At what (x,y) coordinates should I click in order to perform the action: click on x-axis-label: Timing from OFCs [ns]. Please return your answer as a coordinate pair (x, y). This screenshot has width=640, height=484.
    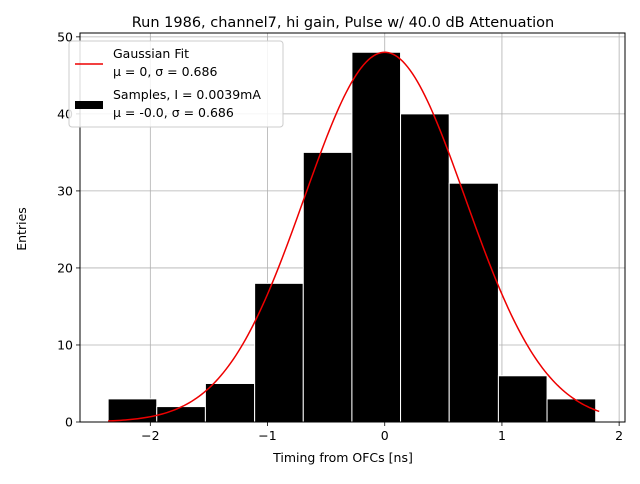
    Looking at the image, I should click on (342, 457).